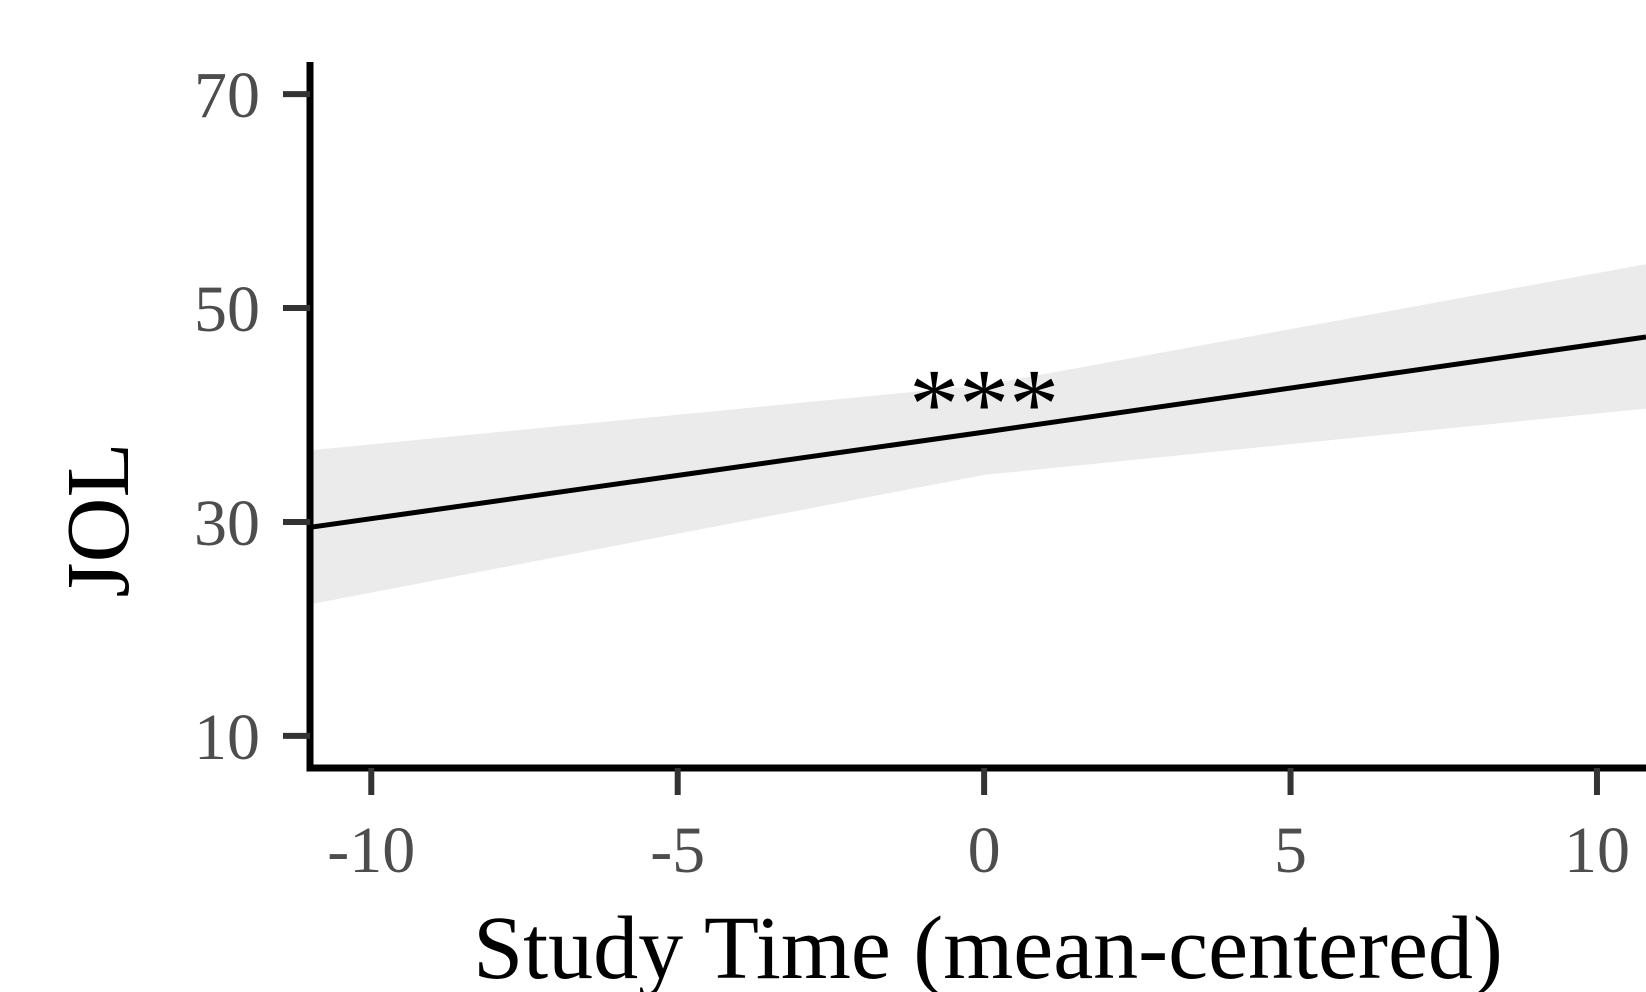  Describe the element at coordinates (984, 403) in the screenshot. I see `significance-annotation: ***` at that location.